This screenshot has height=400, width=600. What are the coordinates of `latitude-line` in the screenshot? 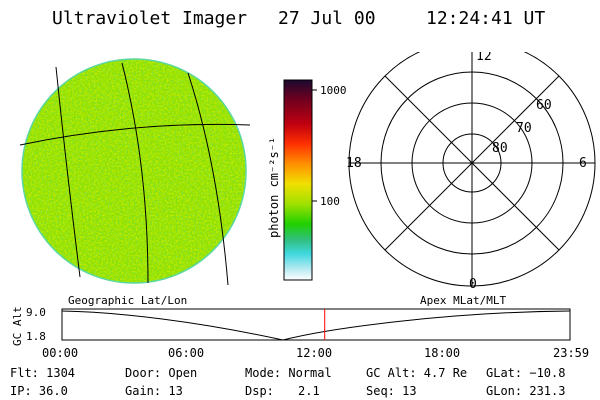 It's located at (135, 134).